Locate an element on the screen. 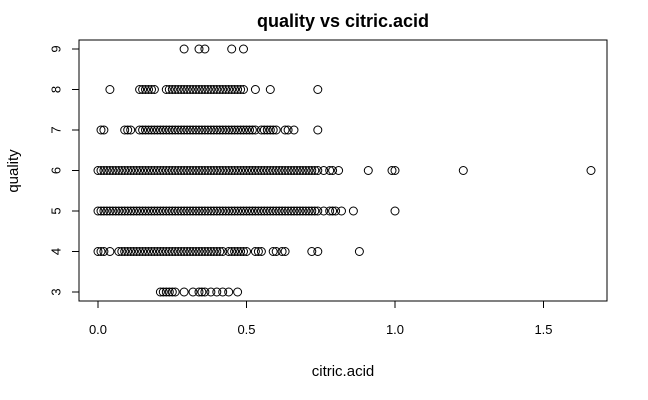  y-tick-label: 3 is located at coordinates (56, 291).